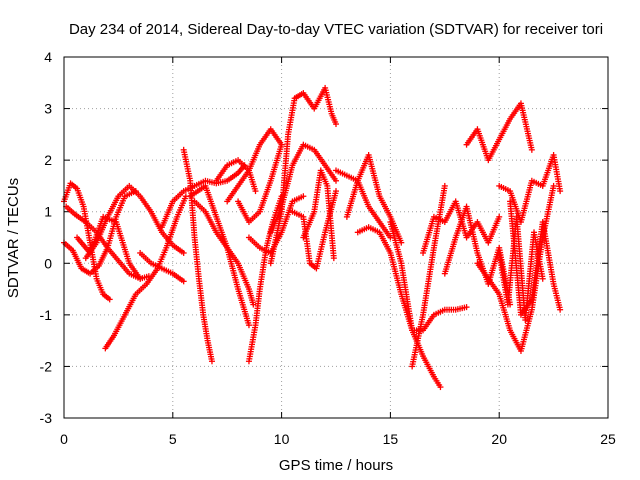  I want to click on y-tick-label: 4, so click(48, 57).